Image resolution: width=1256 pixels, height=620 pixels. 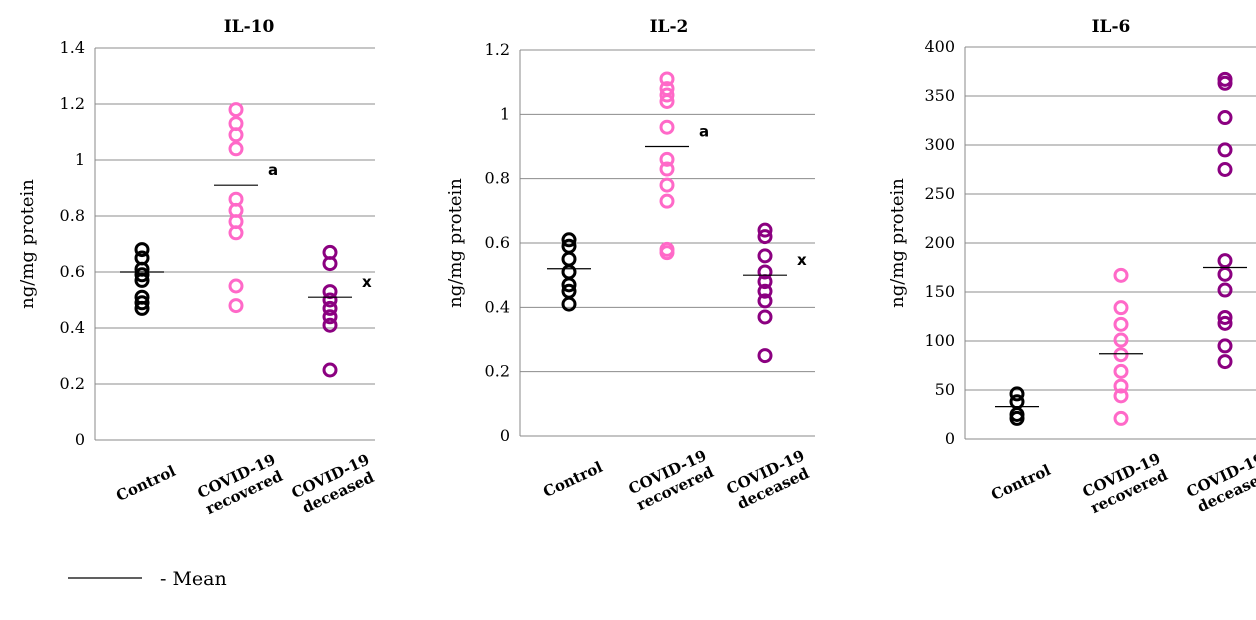 I want to click on y-tick-label: 100, so click(x=939, y=340).